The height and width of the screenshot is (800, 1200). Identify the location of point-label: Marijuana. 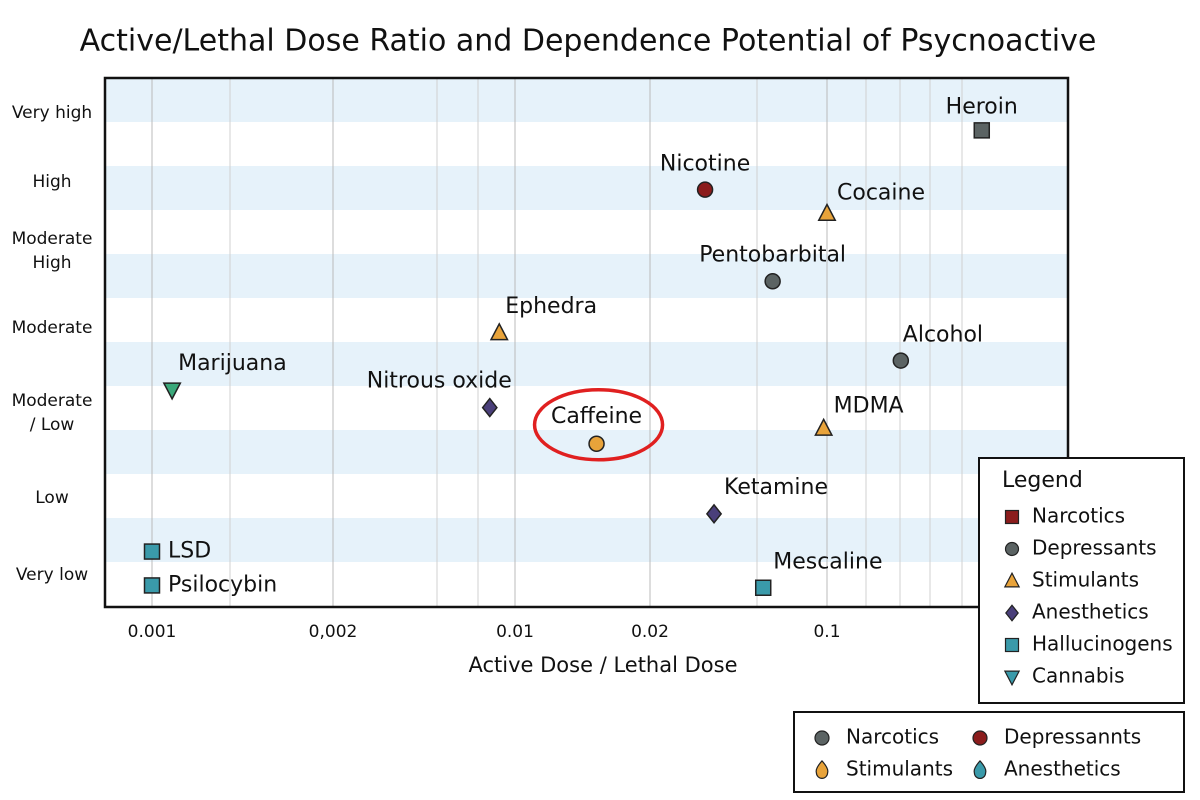
(232, 363).